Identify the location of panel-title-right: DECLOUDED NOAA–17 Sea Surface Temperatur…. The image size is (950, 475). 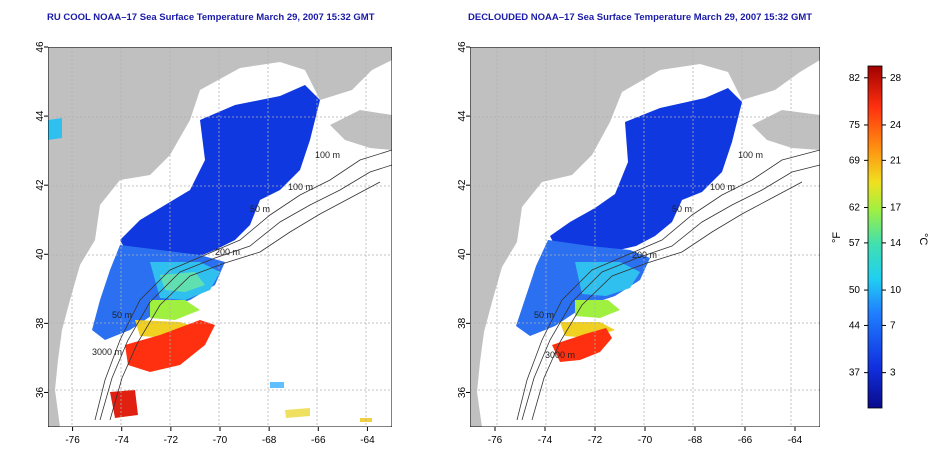
(640, 17).